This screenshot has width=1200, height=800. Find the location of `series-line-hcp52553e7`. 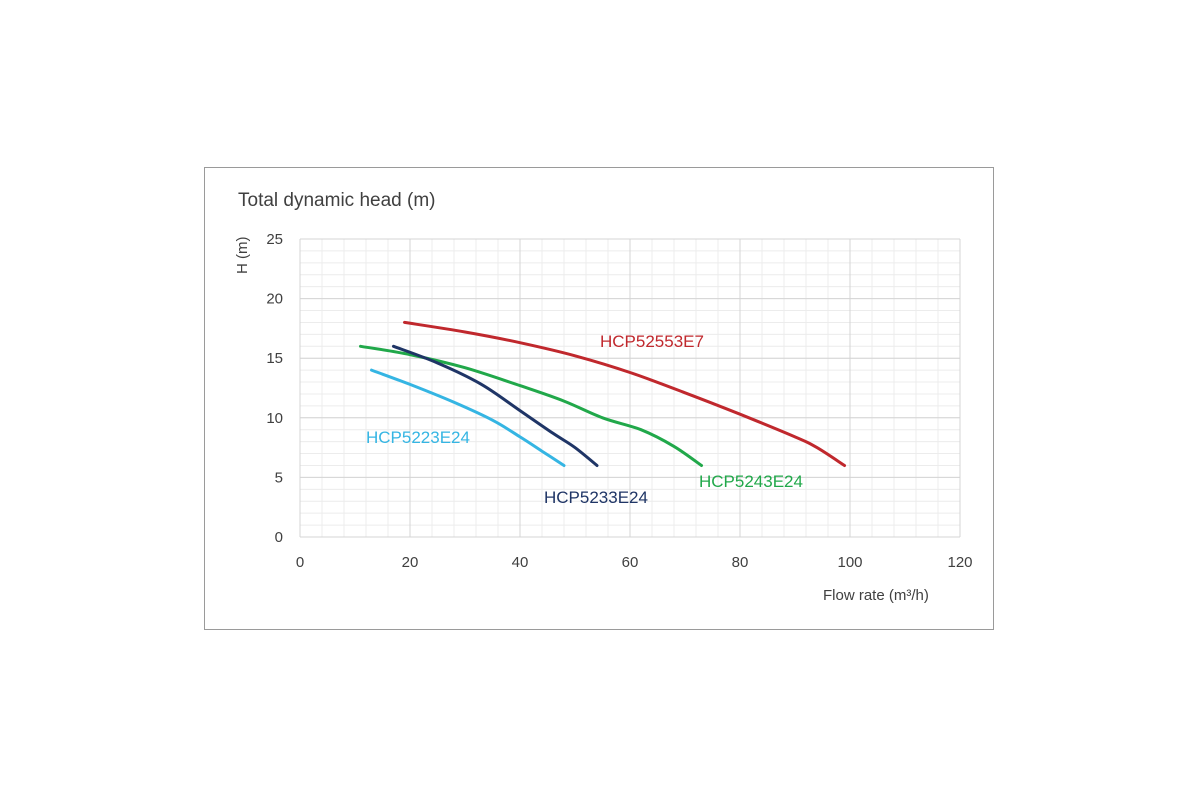

series-line-hcp52553e7 is located at coordinates (624, 393).